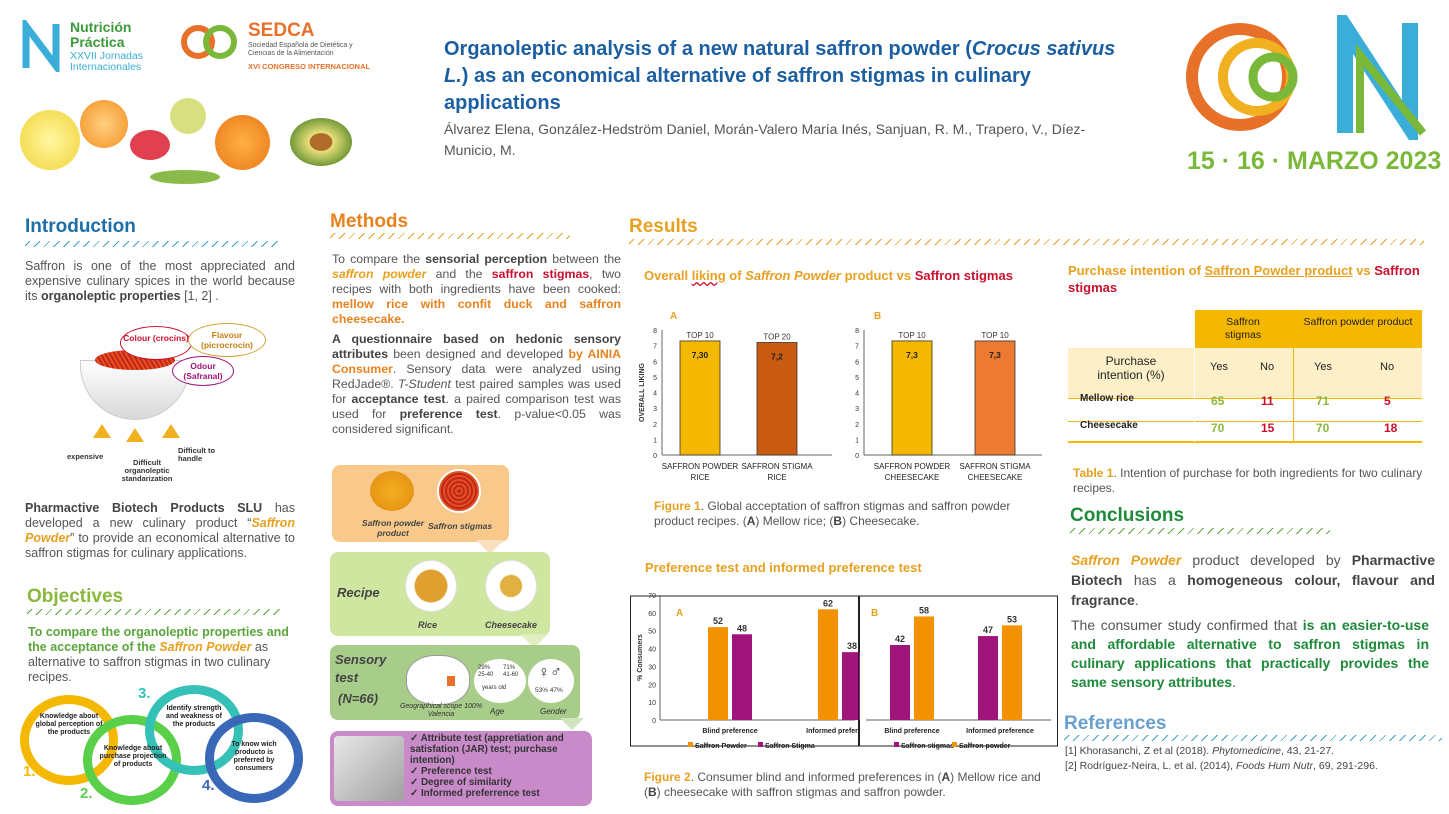 This screenshot has height=814, width=1449. What do you see at coordinates (156, 343) in the screenshot?
I see `bubble-colour: Colour (crocins)` at bounding box center [156, 343].